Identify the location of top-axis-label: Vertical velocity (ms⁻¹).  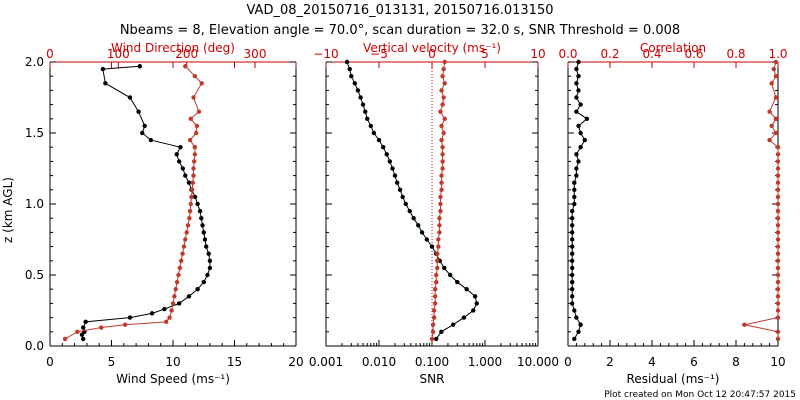
(432, 48).